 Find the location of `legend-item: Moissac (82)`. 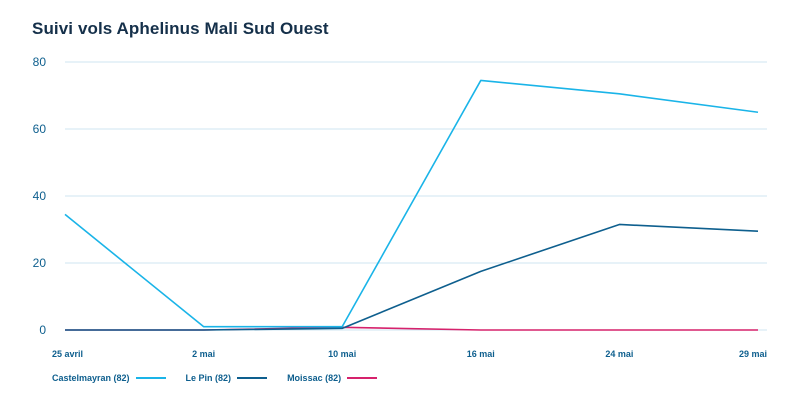

legend-item: Moissac (82) is located at coordinates (332, 378).